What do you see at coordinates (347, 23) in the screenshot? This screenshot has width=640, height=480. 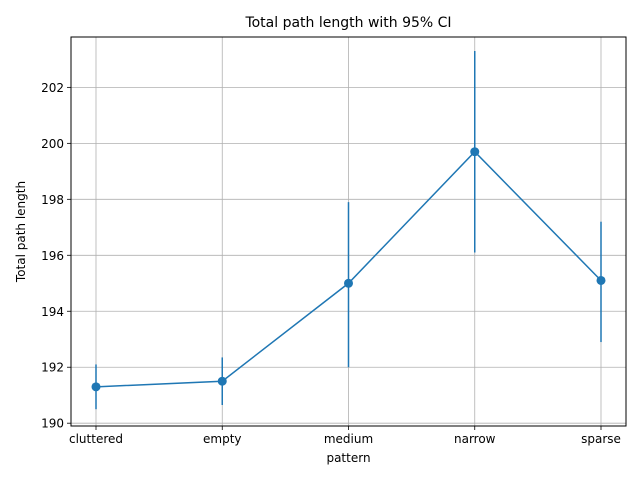 I see `chart-title: Total path length with 95% CI` at bounding box center [347, 23].